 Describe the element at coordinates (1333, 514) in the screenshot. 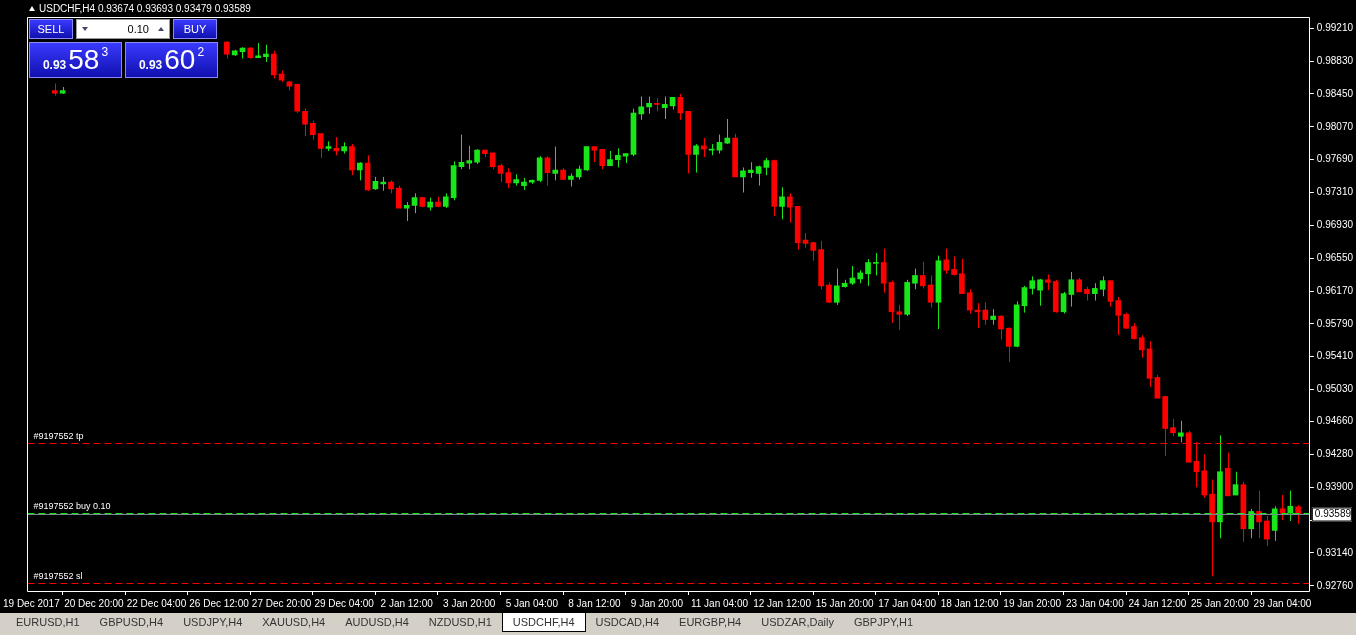

I see `ref-line-label: 0.93589` at that location.